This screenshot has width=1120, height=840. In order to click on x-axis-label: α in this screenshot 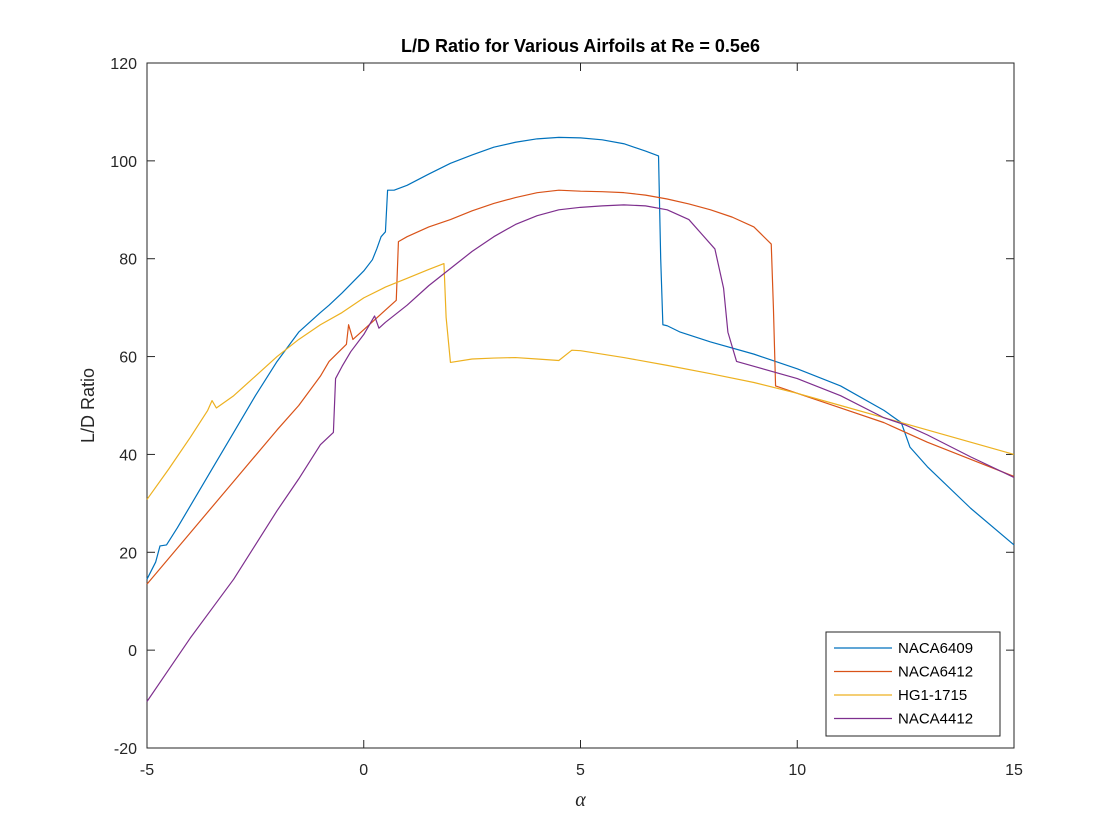, I will do `click(580, 800)`.